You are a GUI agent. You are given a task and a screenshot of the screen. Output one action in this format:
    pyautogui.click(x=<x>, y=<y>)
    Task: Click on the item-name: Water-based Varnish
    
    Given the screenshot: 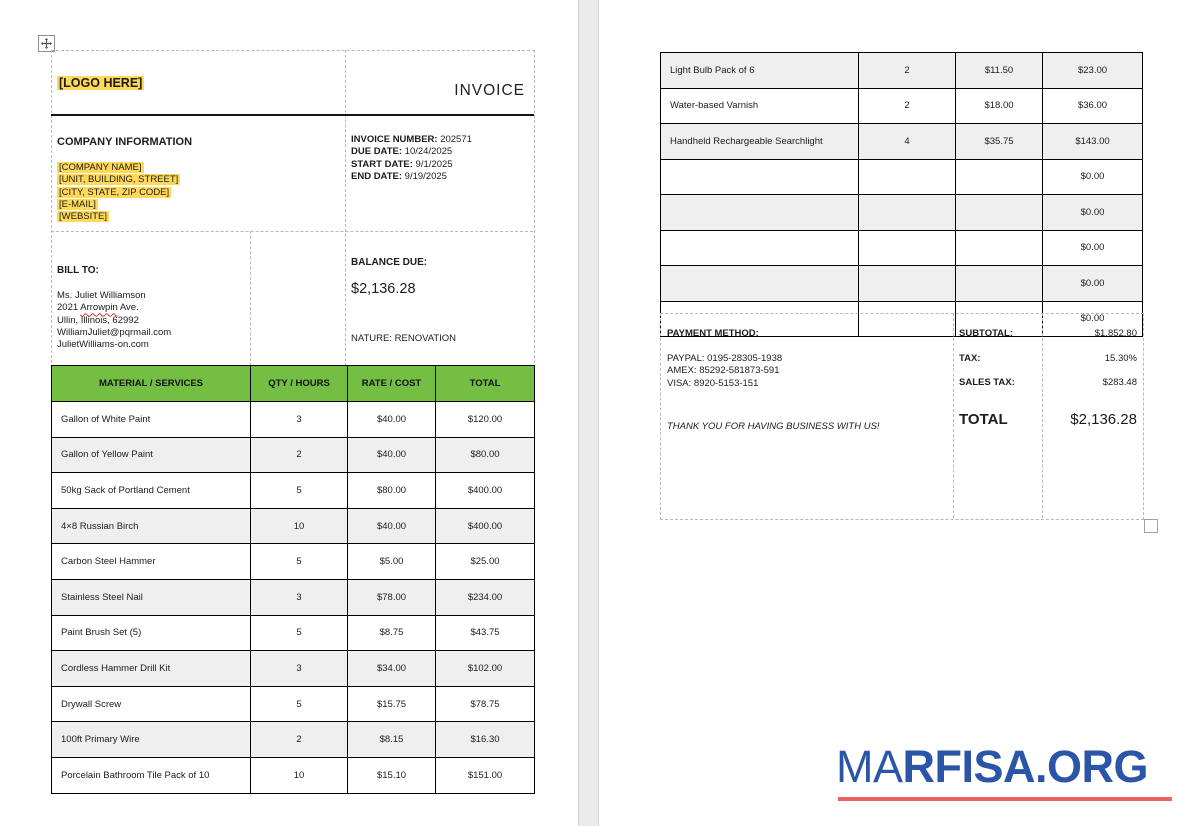 What is the action you would take?
    pyautogui.click(x=759, y=105)
    